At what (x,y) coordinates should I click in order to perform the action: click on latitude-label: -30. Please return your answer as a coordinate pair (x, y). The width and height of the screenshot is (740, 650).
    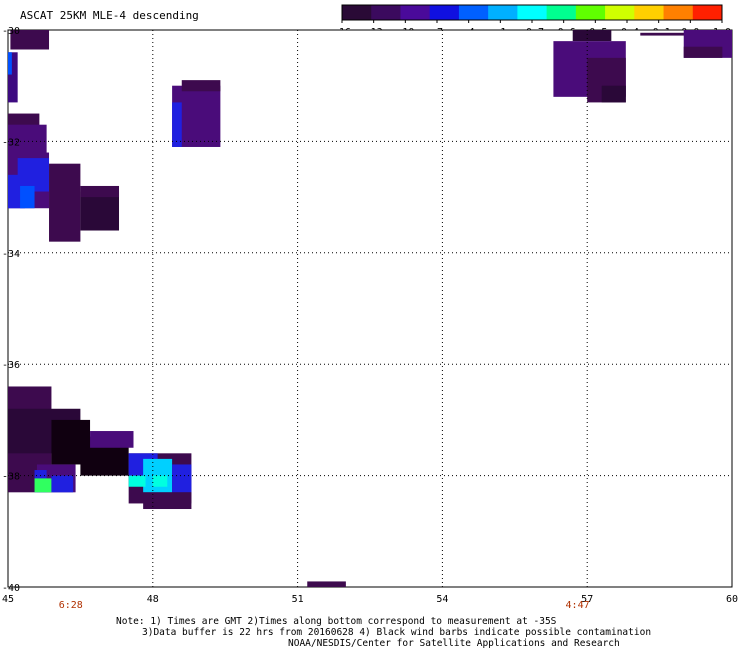
    Looking at the image, I should click on (11, 31).